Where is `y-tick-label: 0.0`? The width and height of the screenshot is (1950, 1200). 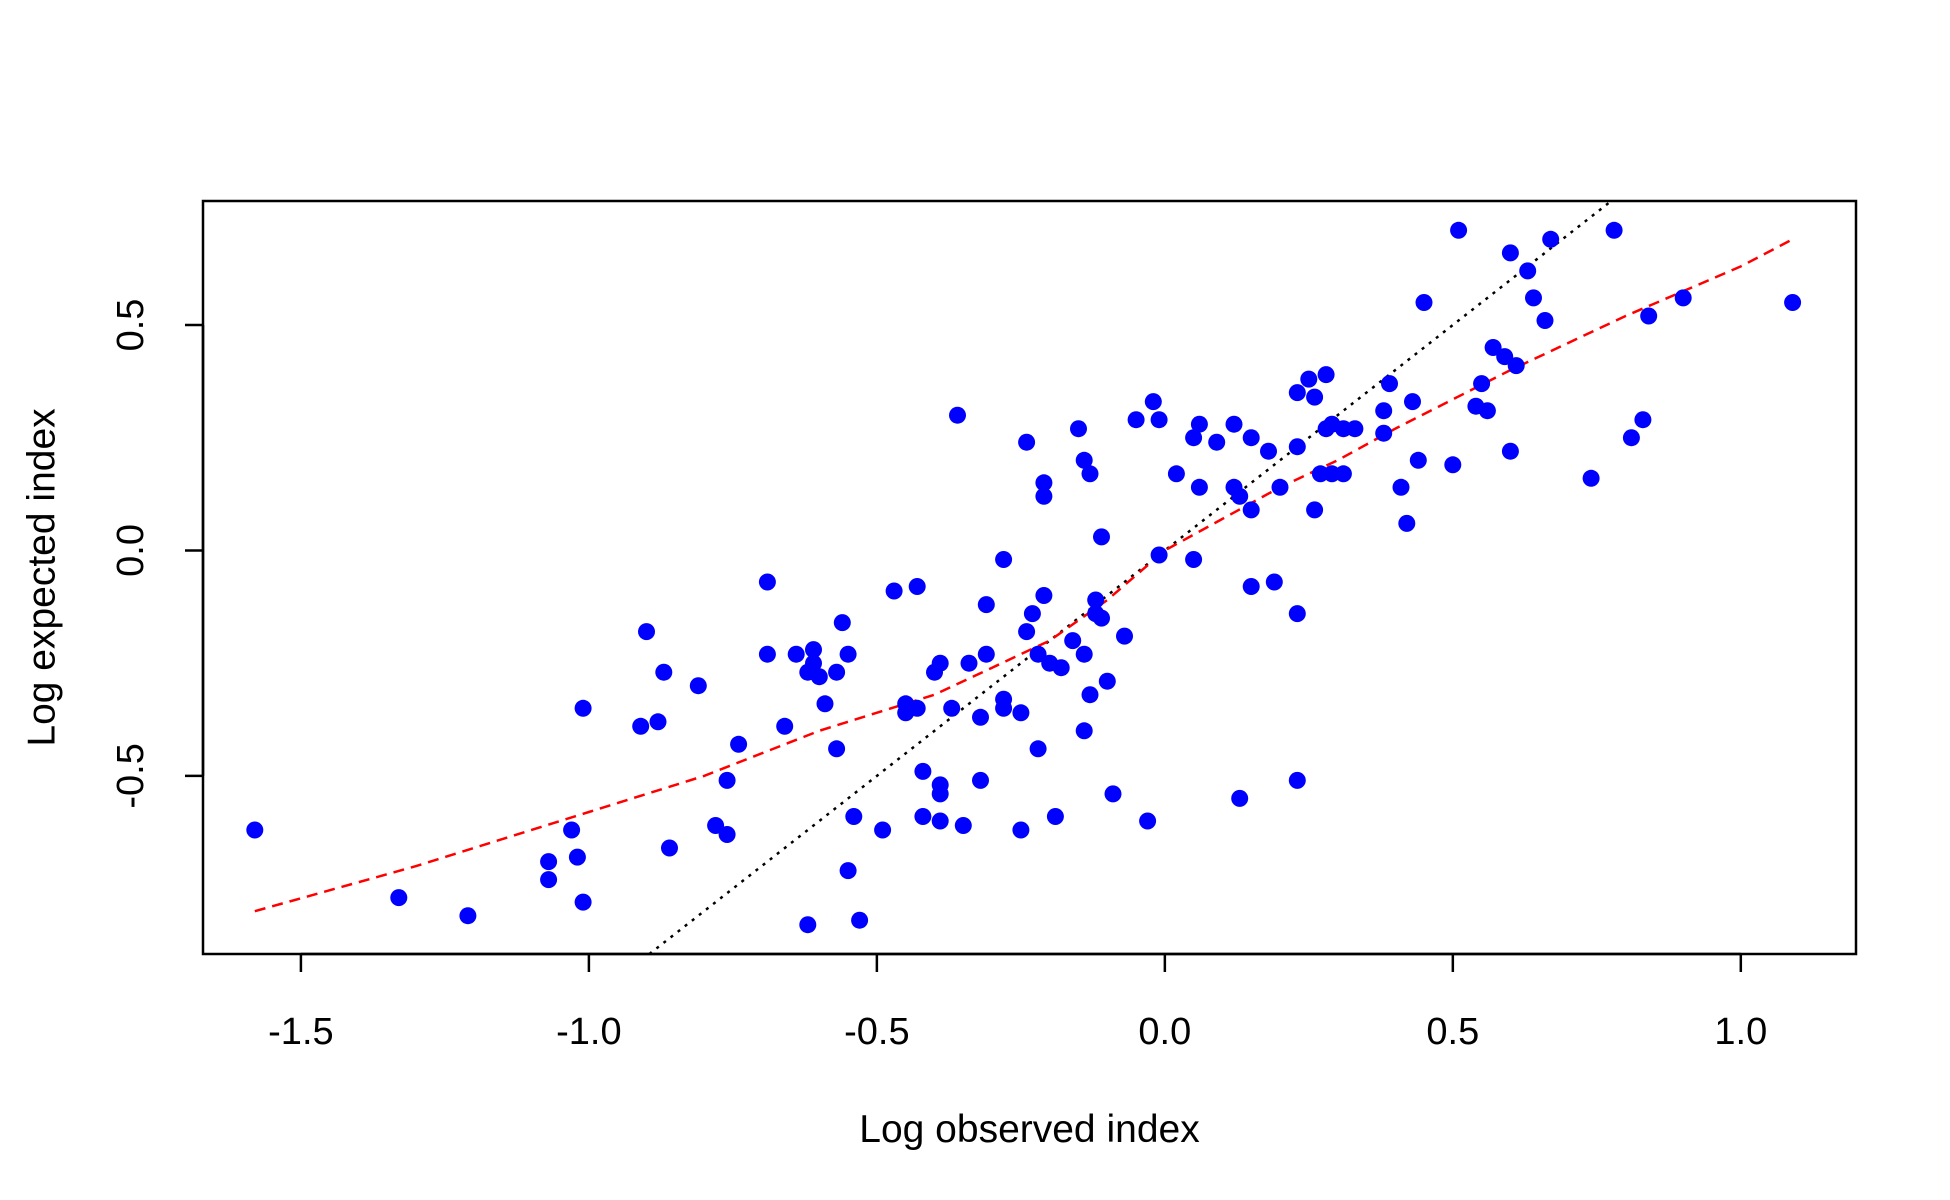
y-tick-label: 0.0 is located at coordinates (131, 550).